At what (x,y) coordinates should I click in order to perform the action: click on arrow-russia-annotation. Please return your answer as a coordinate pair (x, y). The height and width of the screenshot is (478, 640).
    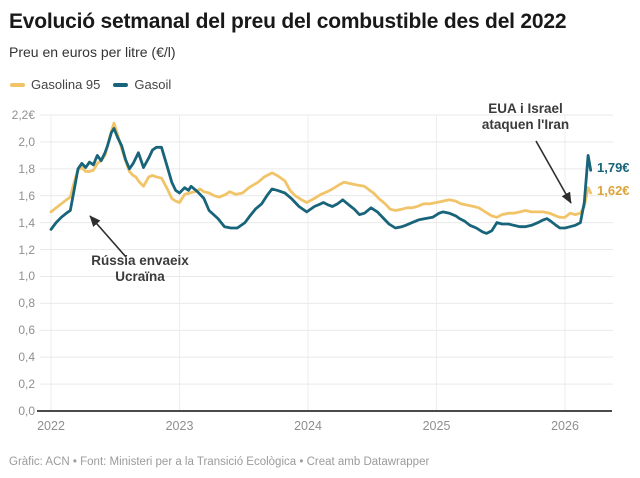
    Looking at the image, I should click on (108, 236).